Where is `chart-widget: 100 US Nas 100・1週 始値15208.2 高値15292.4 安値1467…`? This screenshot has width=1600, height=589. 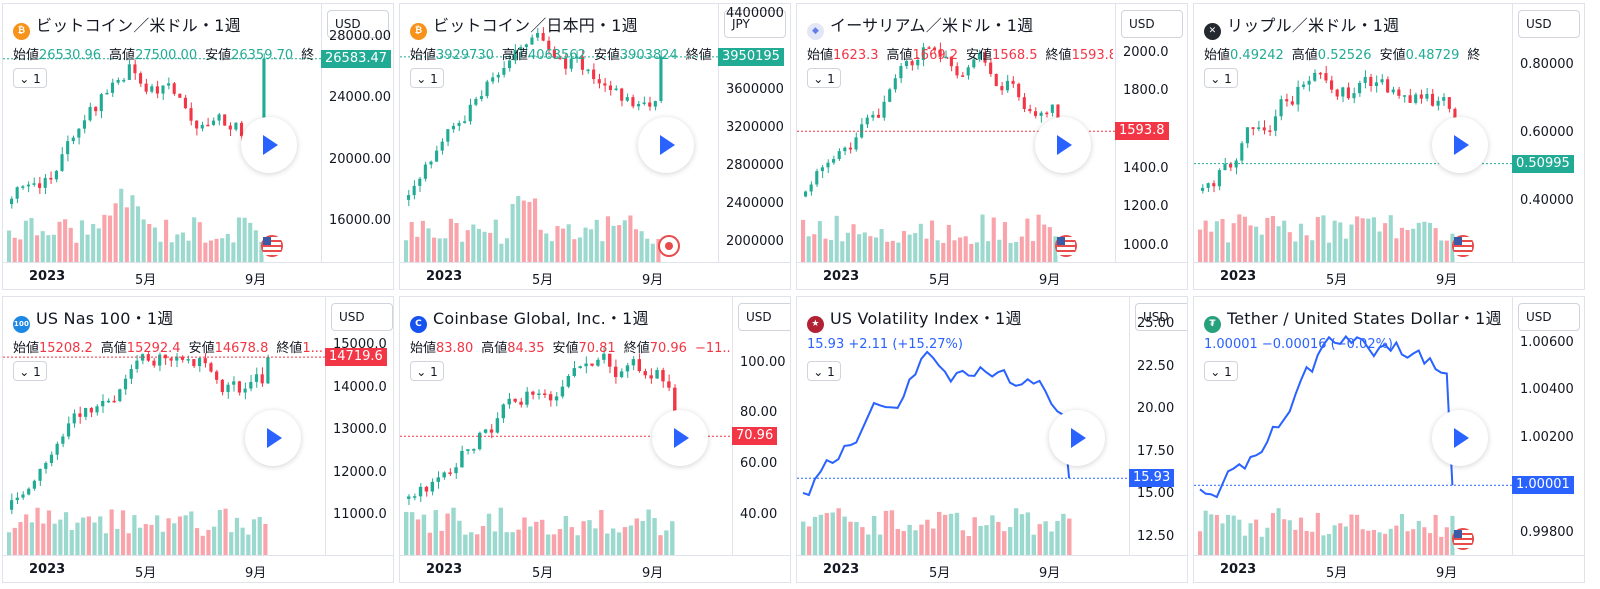 chart-widget: 100 US Nas 100・1週 始値15208.2 高値15292.4 安値1467… is located at coordinates (198, 439).